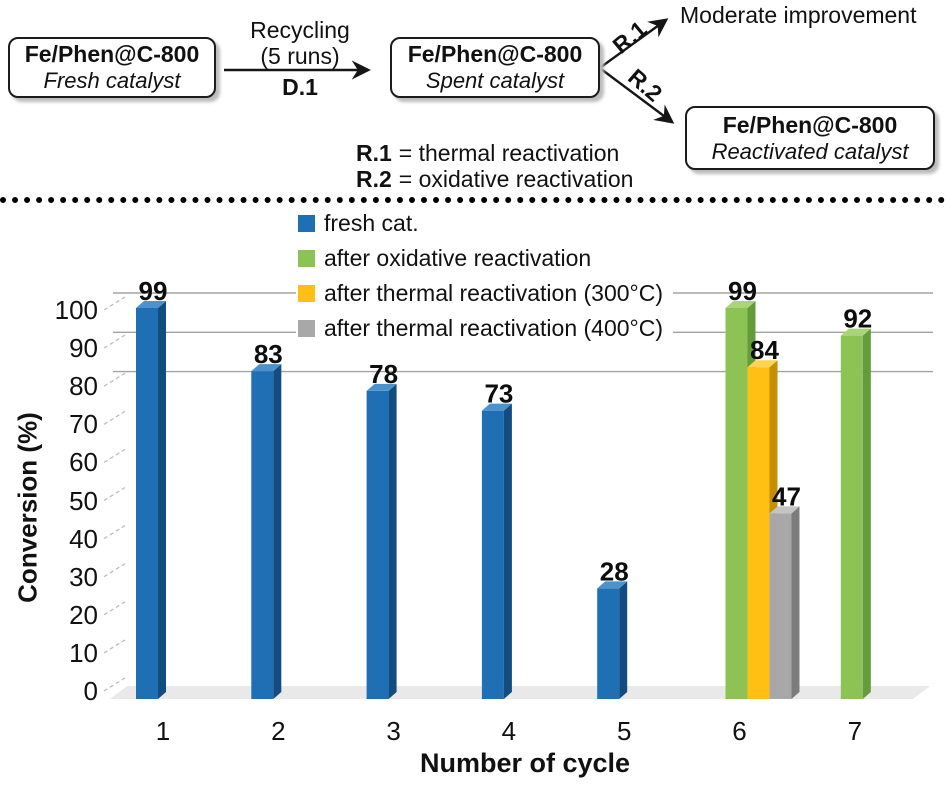 This screenshot has width=945, height=786. Describe the element at coordinates (736, 503) in the screenshot. I see `bar-cycle6-series1` at that location.